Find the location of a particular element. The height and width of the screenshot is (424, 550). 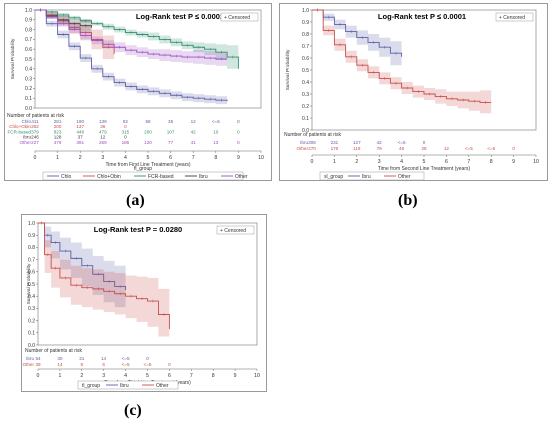

y-tick-label: 0.9 is located at coordinates (31, 236).